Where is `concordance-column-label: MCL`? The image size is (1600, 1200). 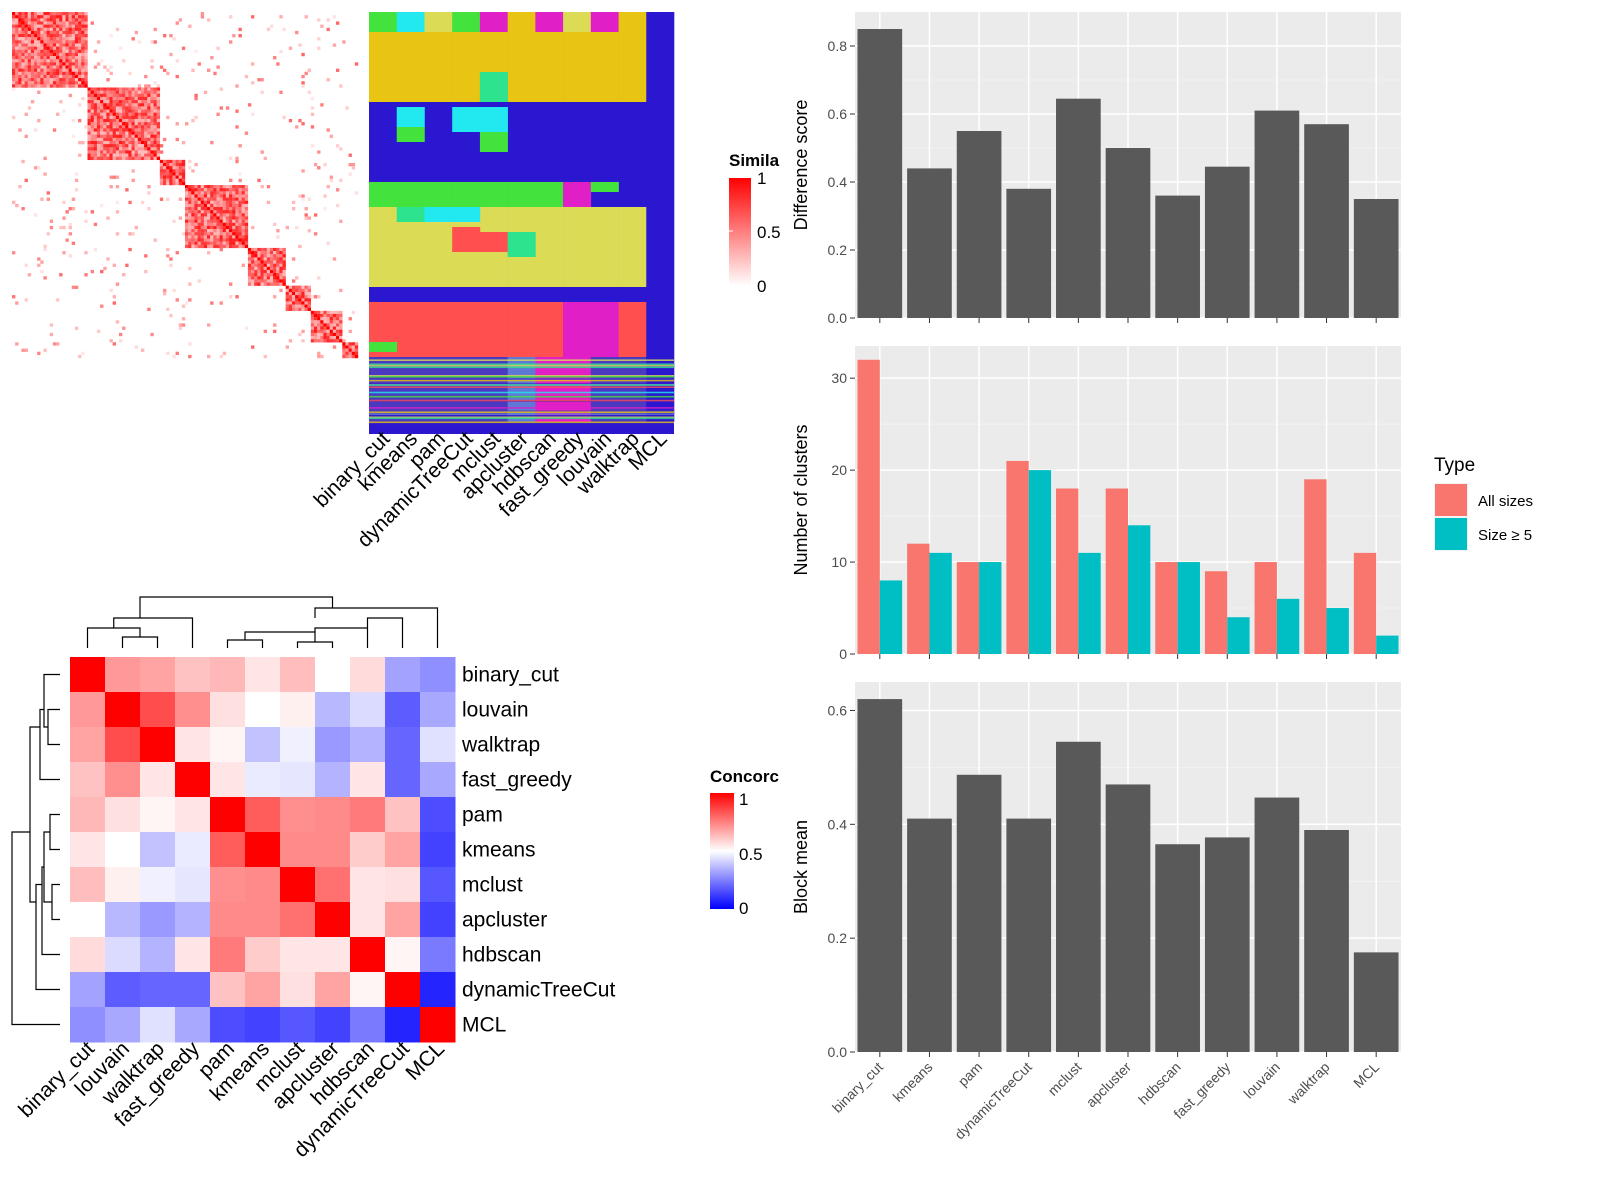
concordance-column-label: MCL is located at coordinates (425, 1061).